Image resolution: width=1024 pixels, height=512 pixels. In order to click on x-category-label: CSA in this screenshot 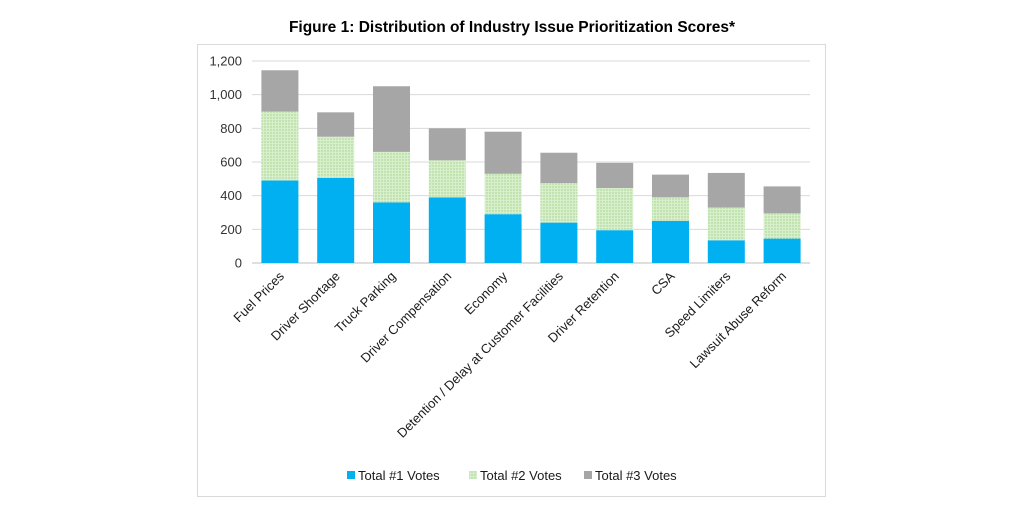, I will do `click(663, 283)`.